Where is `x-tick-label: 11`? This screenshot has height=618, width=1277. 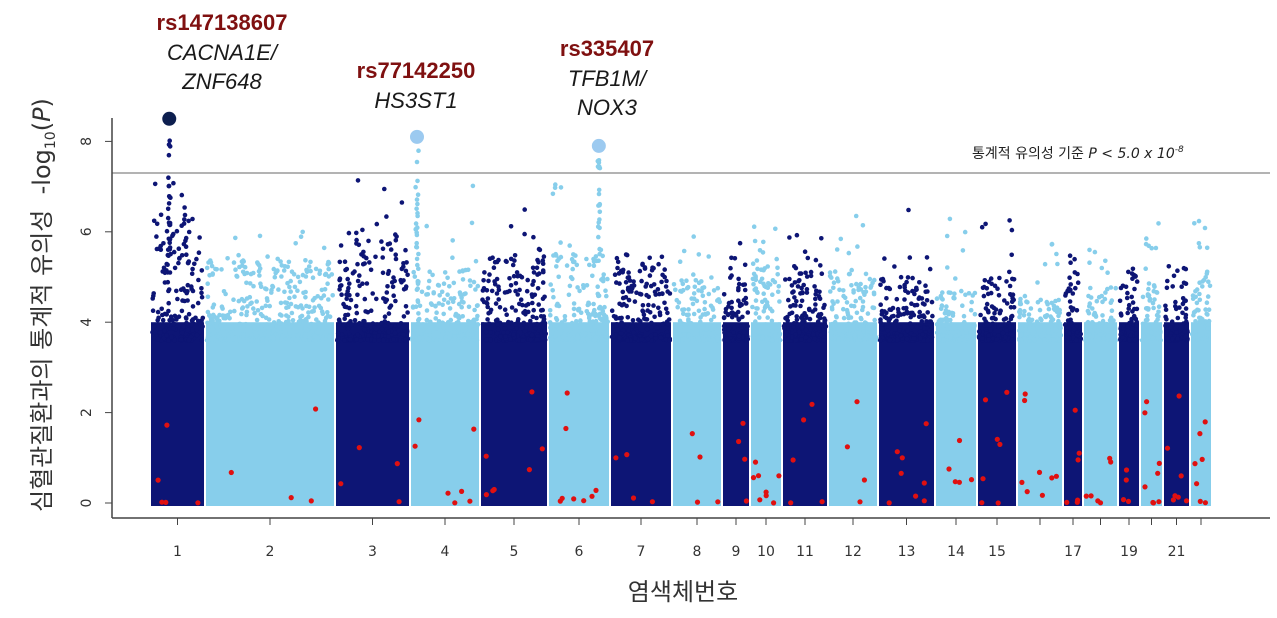
x-tick-label: 11 is located at coordinates (805, 552).